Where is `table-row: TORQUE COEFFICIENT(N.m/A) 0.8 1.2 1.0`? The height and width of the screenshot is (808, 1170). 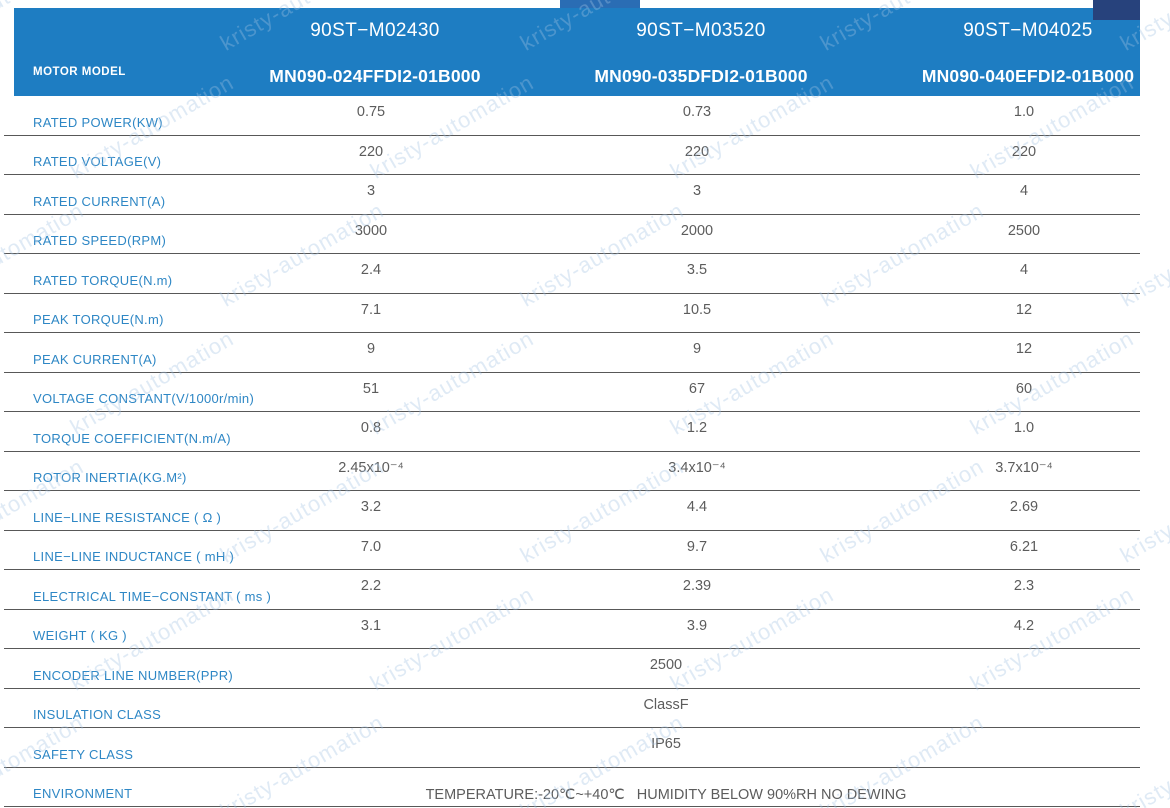 table-row: TORQUE COEFFICIENT(N.m/A) 0.8 1.2 1.0 is located at coordinates (572, 432).